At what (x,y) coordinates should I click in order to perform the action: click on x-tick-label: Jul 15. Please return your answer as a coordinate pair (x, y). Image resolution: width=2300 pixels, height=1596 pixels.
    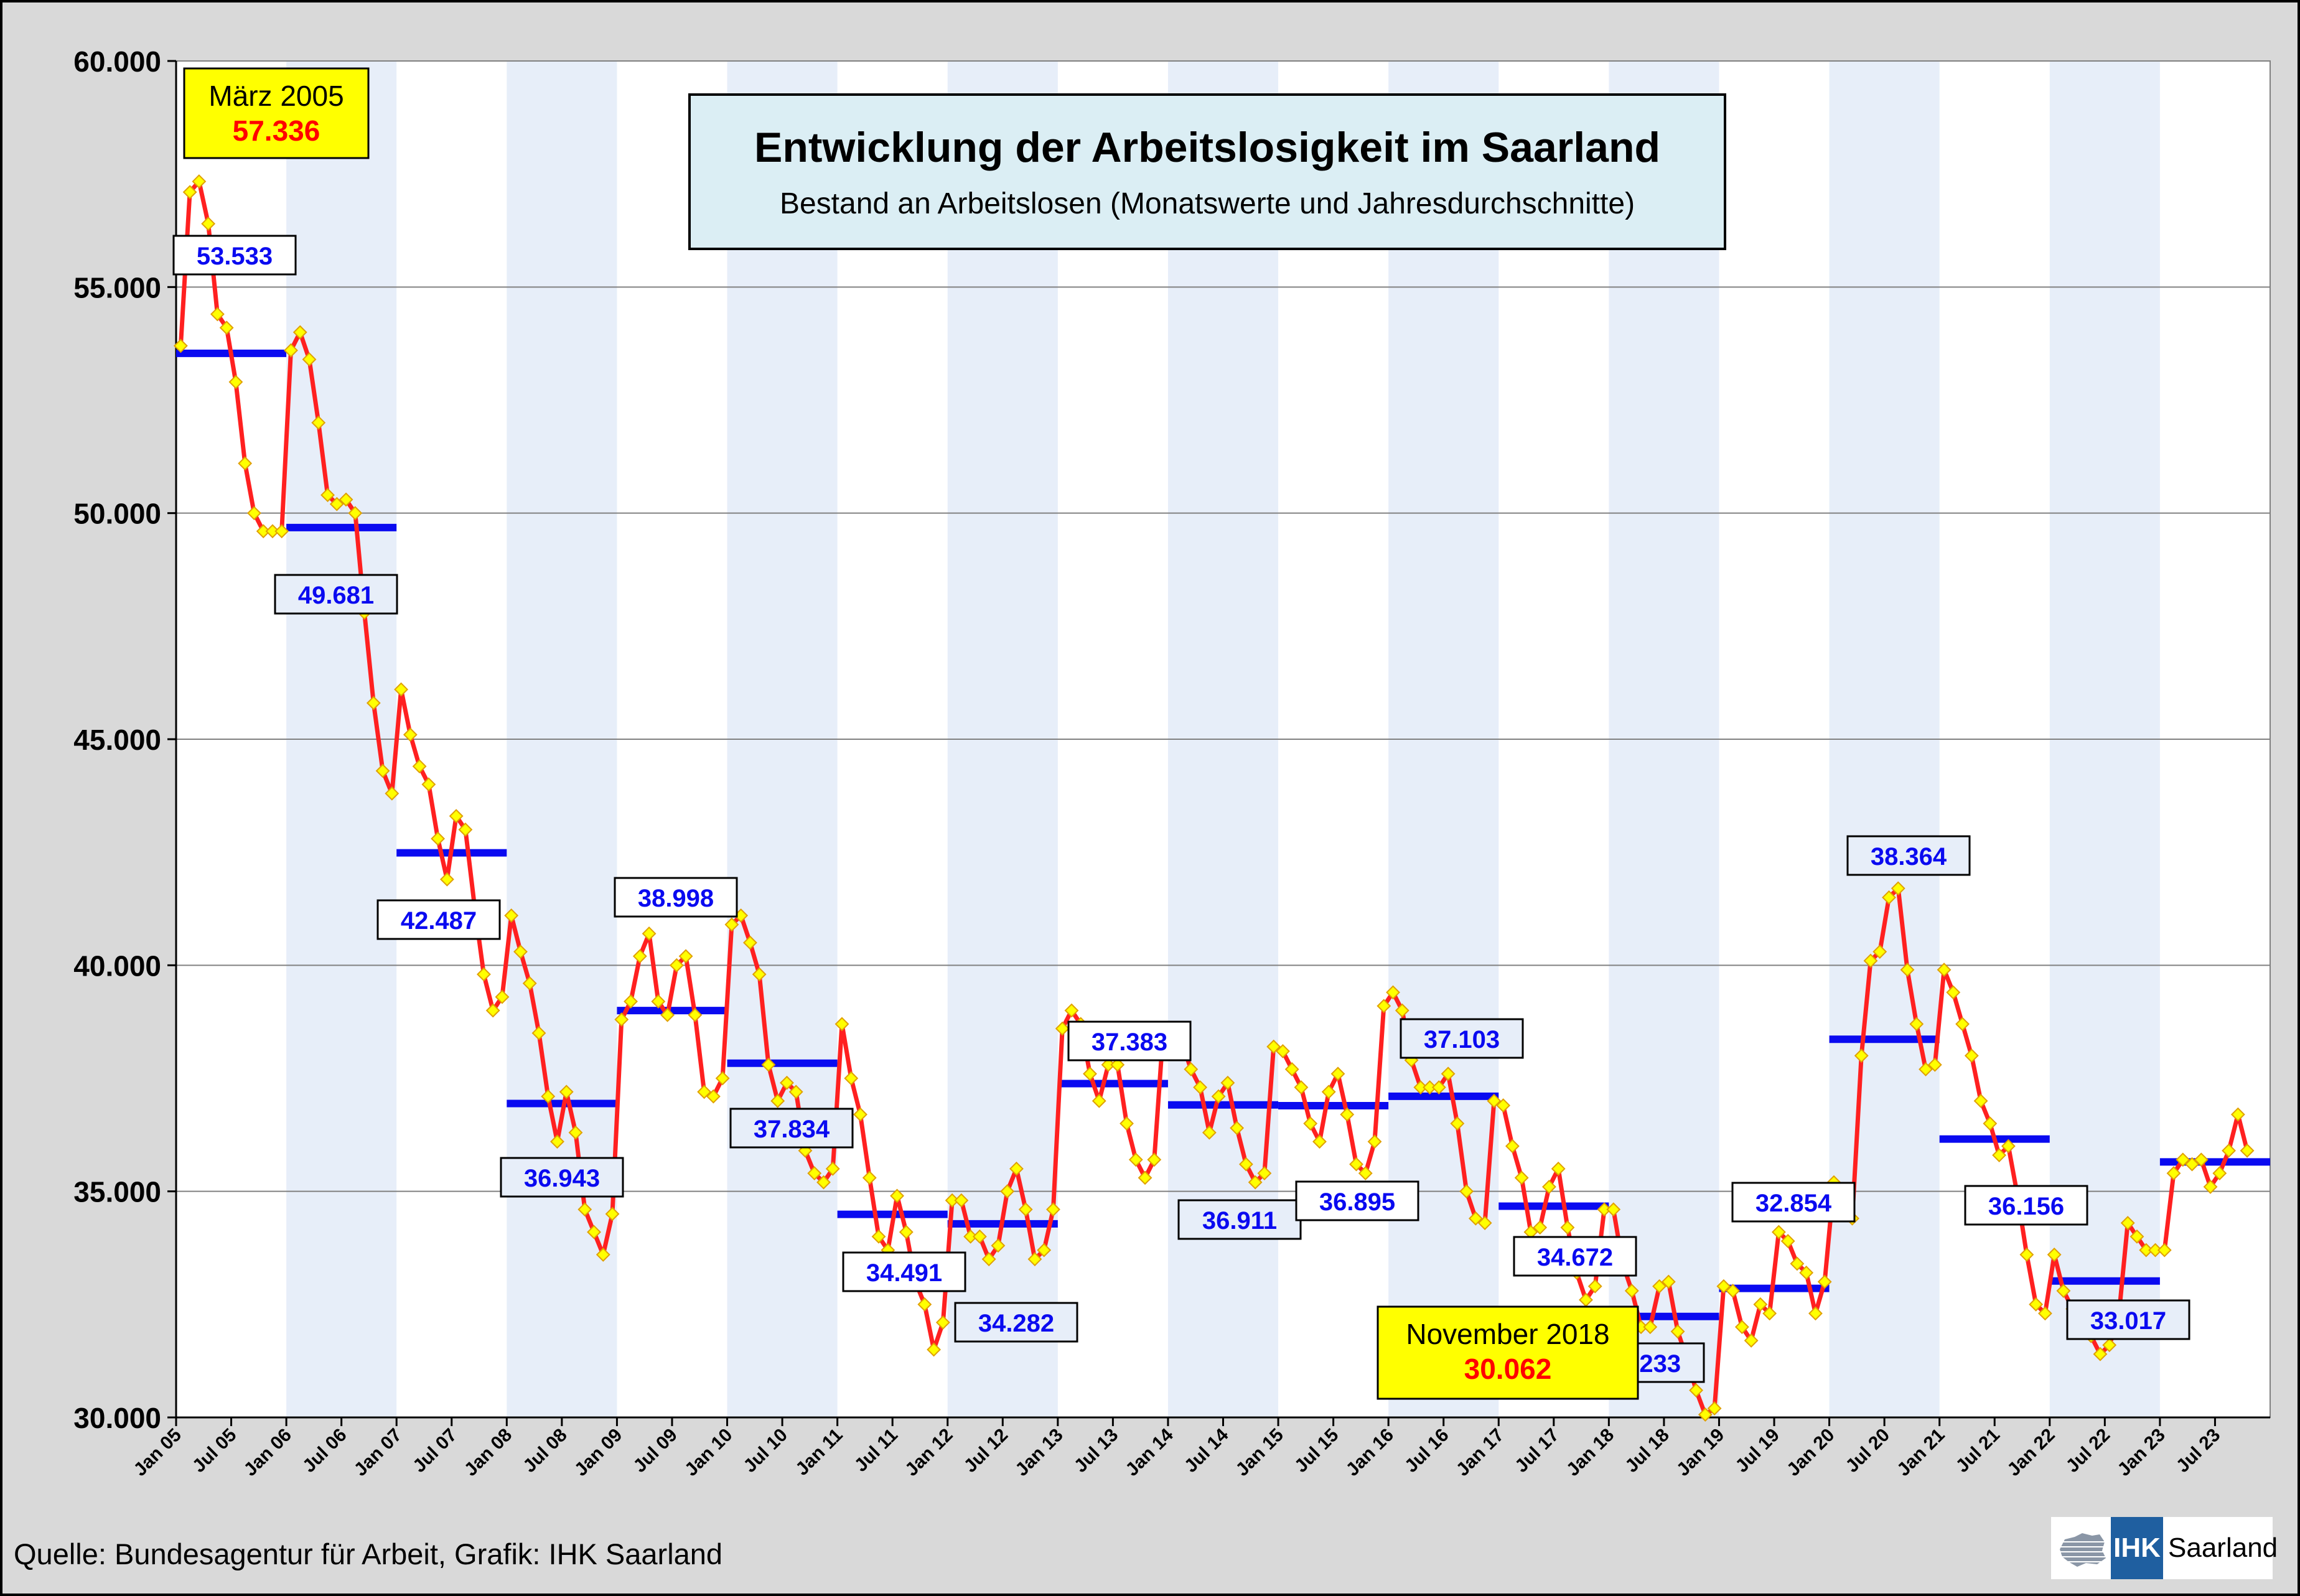
    Looking at the image, I should click on (1316, 1451).